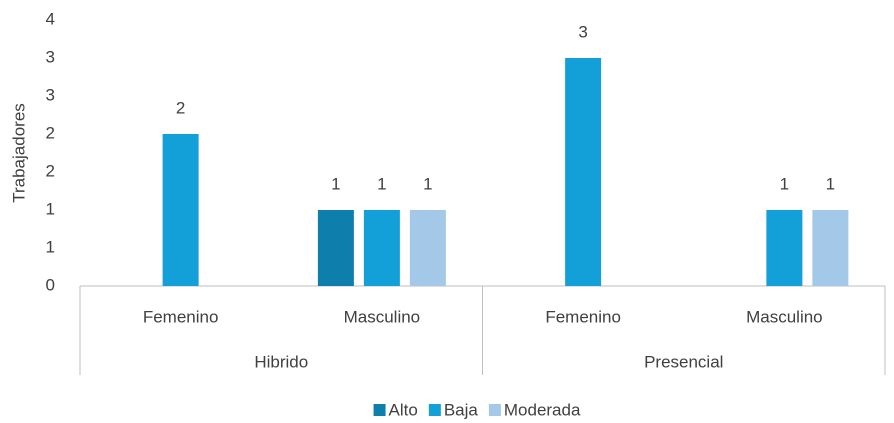 This screenshot has height=423, width=894. Describe the element at coordinates (683, 361) in the screenshot. I see `group-label: Presencial` at that location.